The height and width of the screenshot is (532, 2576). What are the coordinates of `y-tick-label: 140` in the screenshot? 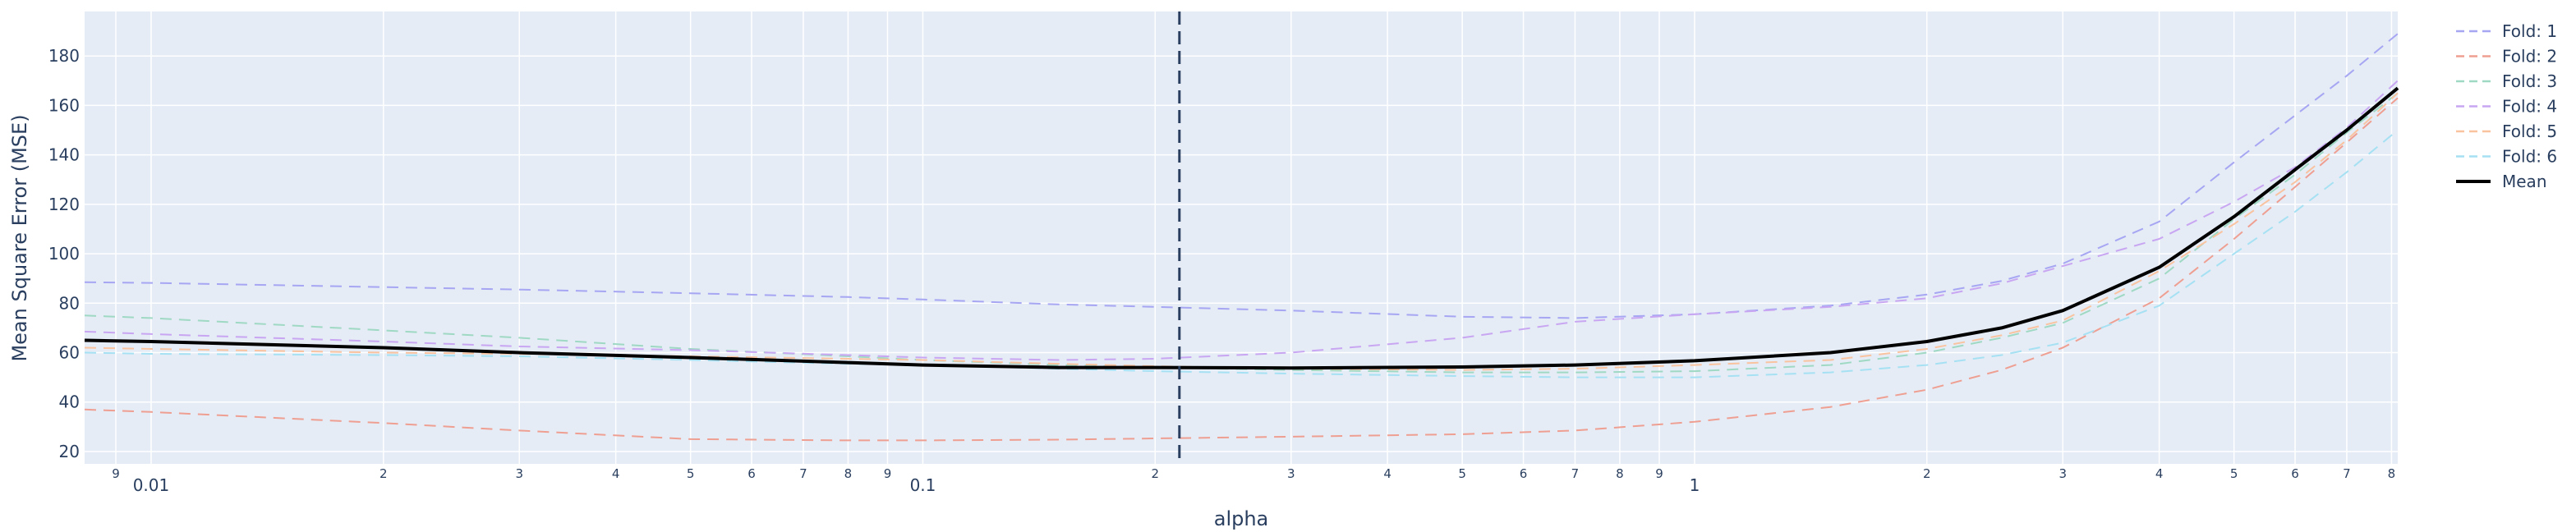 It's located at (64, 155).